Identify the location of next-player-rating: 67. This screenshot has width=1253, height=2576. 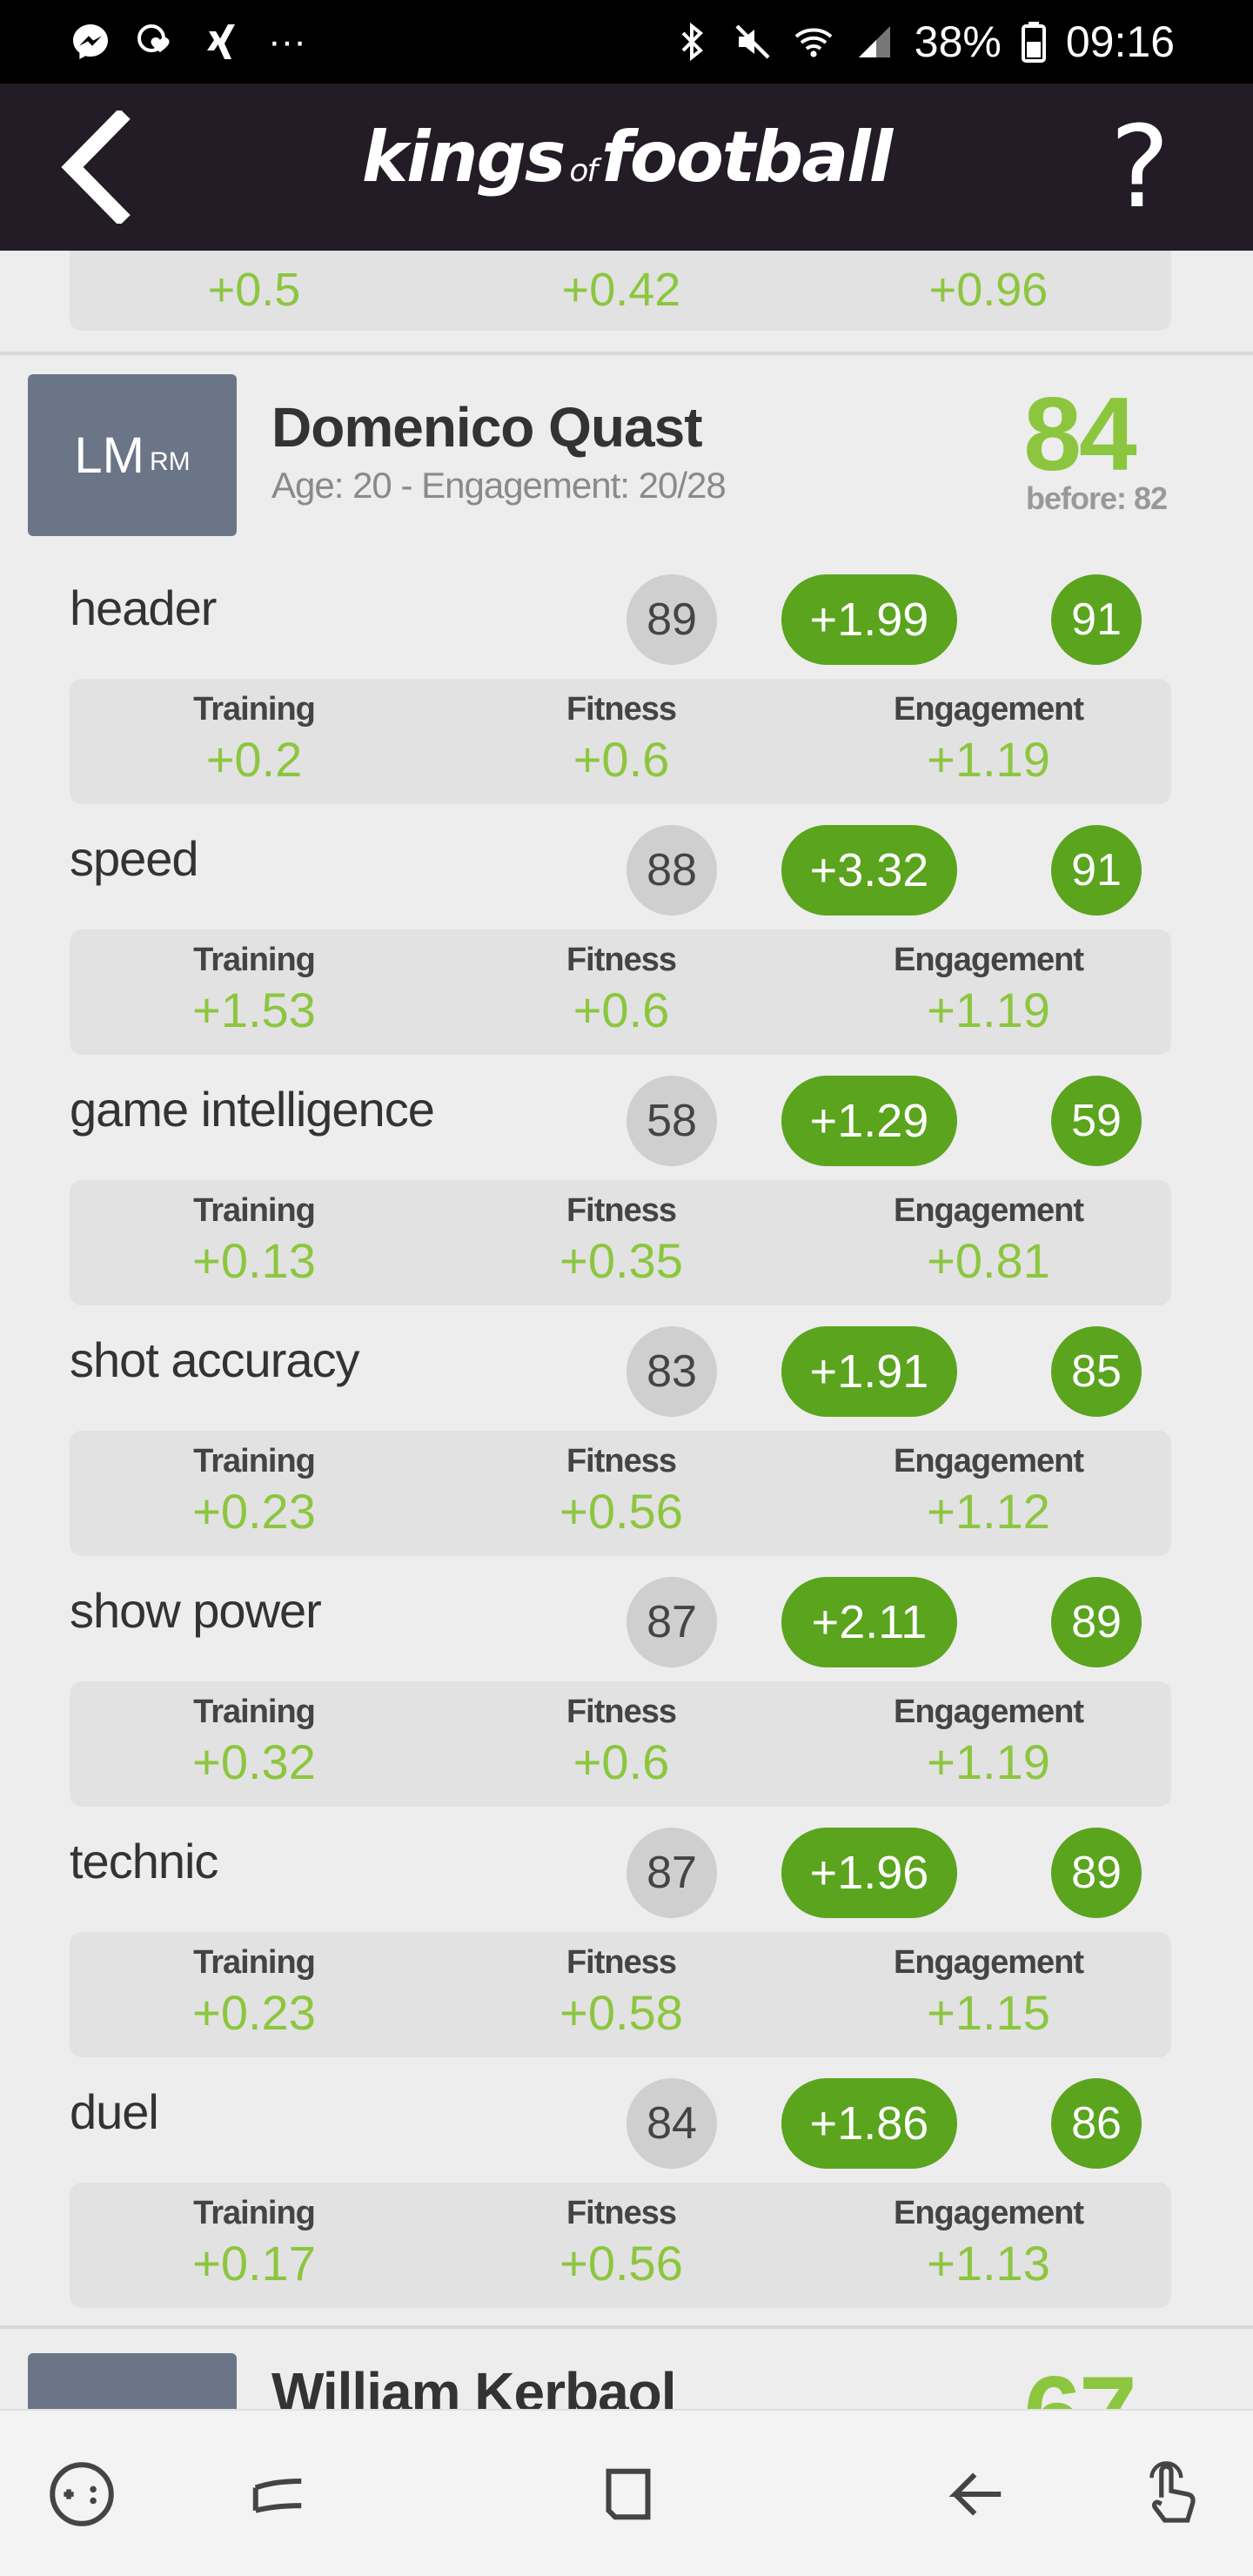
(1079, 2381).